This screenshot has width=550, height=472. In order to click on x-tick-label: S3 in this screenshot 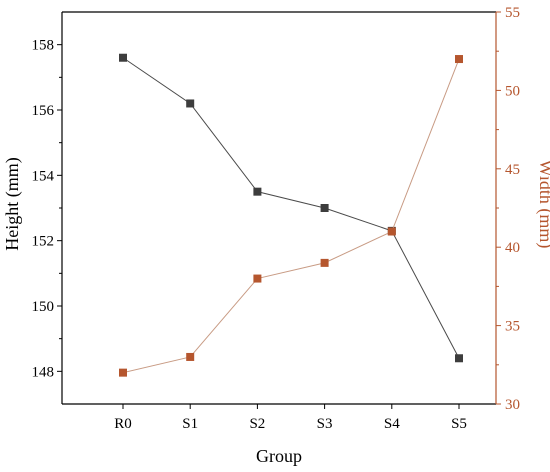, I will do `click(325, 424)`.